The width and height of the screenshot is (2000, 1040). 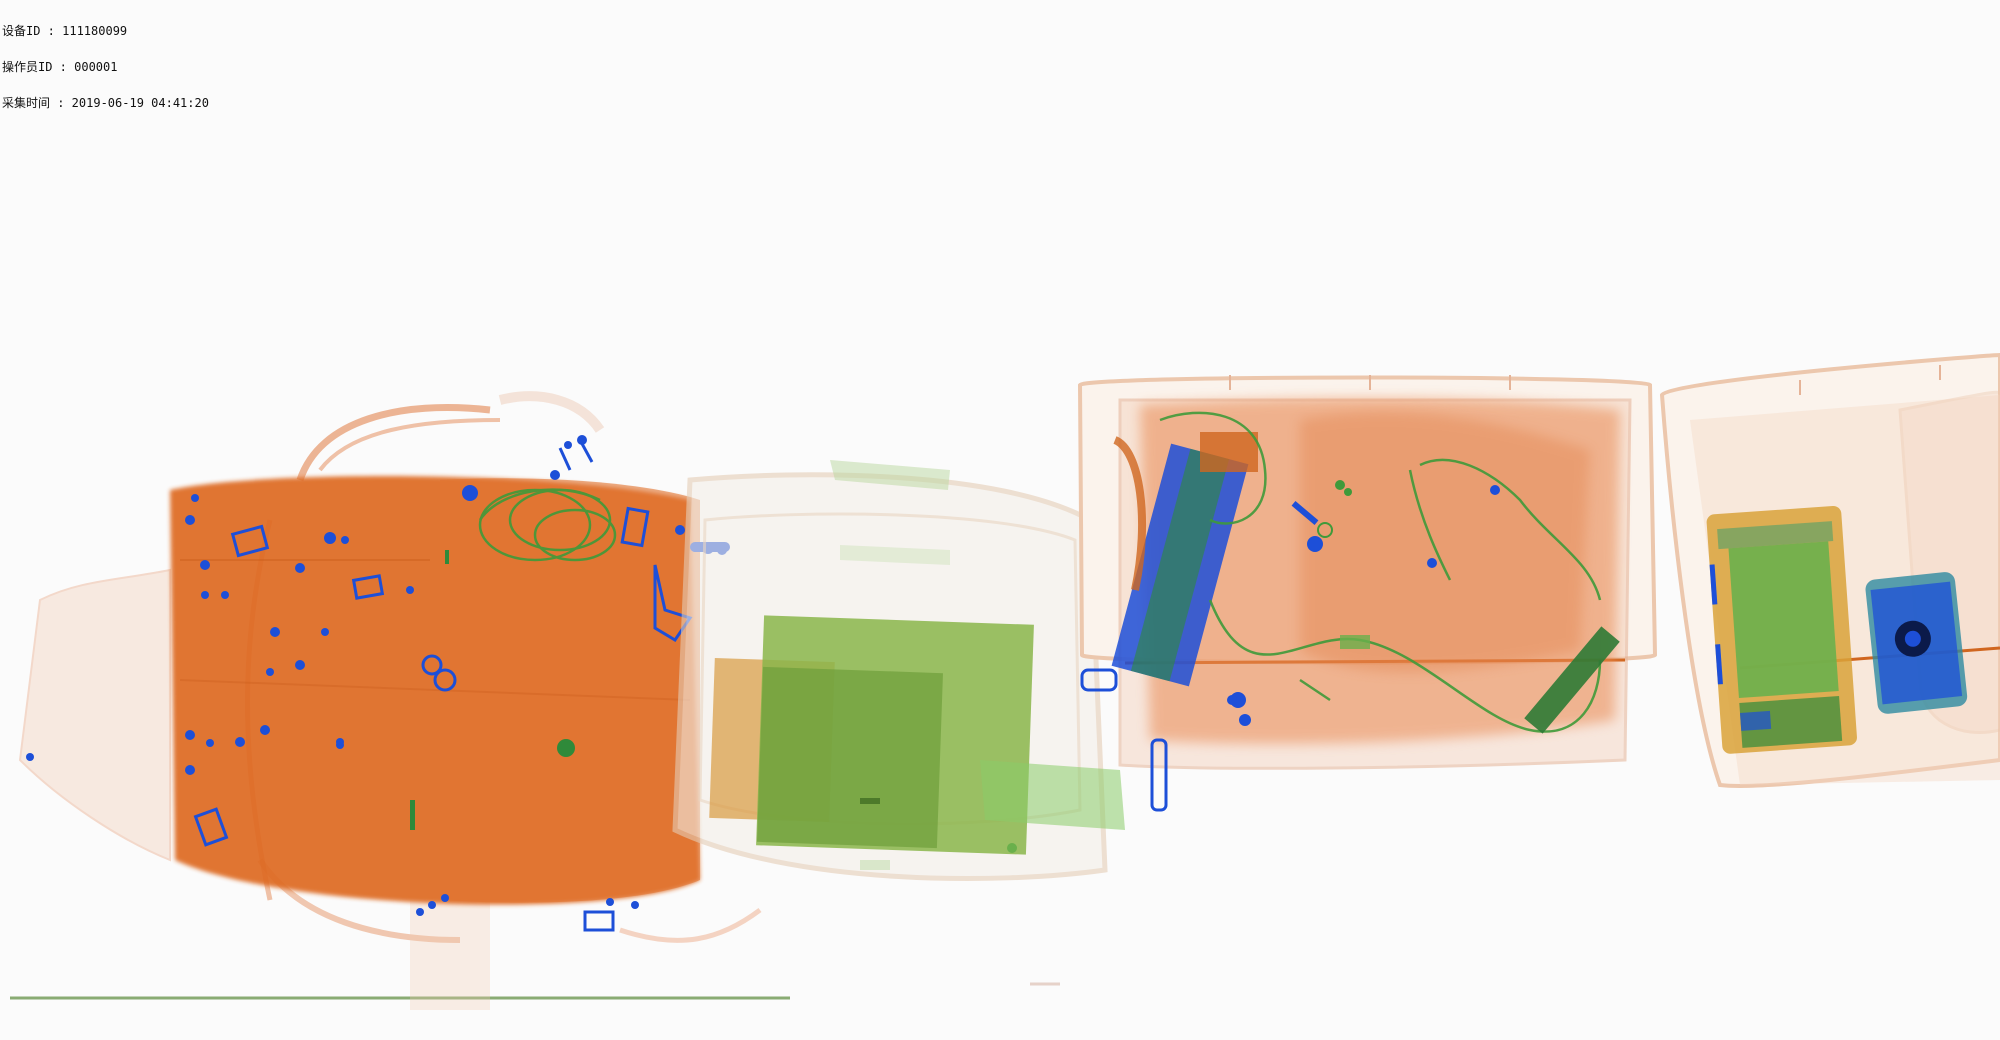 What do you see at coordinates (60, 67) in the screenshot?
I see `operator-id-text: 操作员ID : 000001` at bounding box center [60, 67].